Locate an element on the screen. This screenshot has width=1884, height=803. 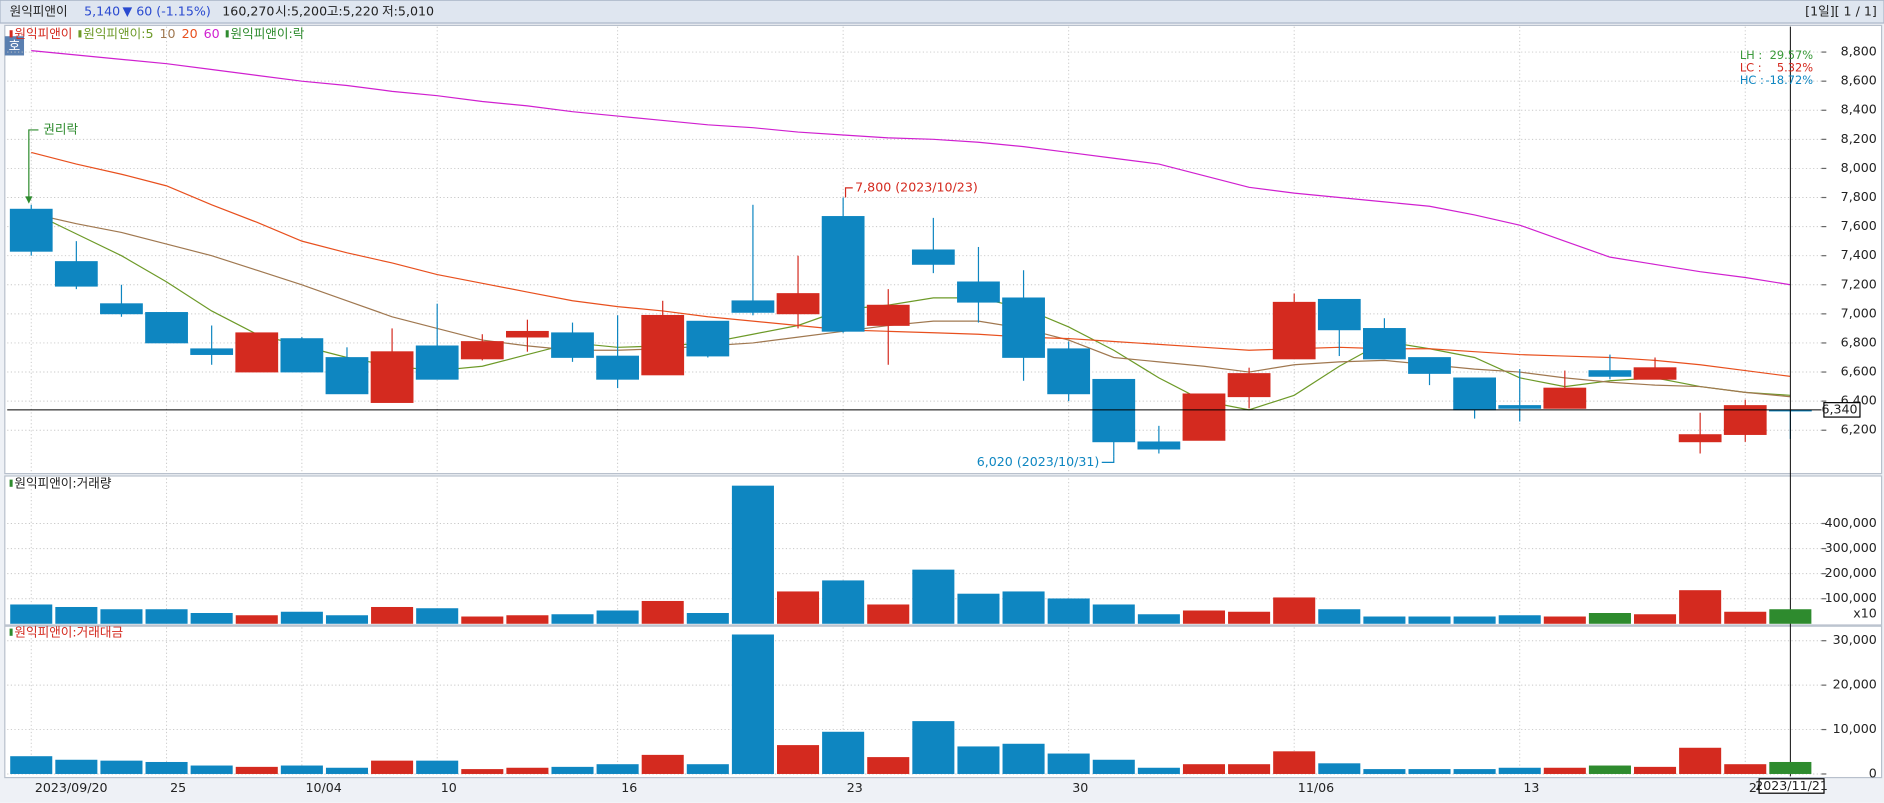
annotation-arrow is located at coordinates (1108, 460).